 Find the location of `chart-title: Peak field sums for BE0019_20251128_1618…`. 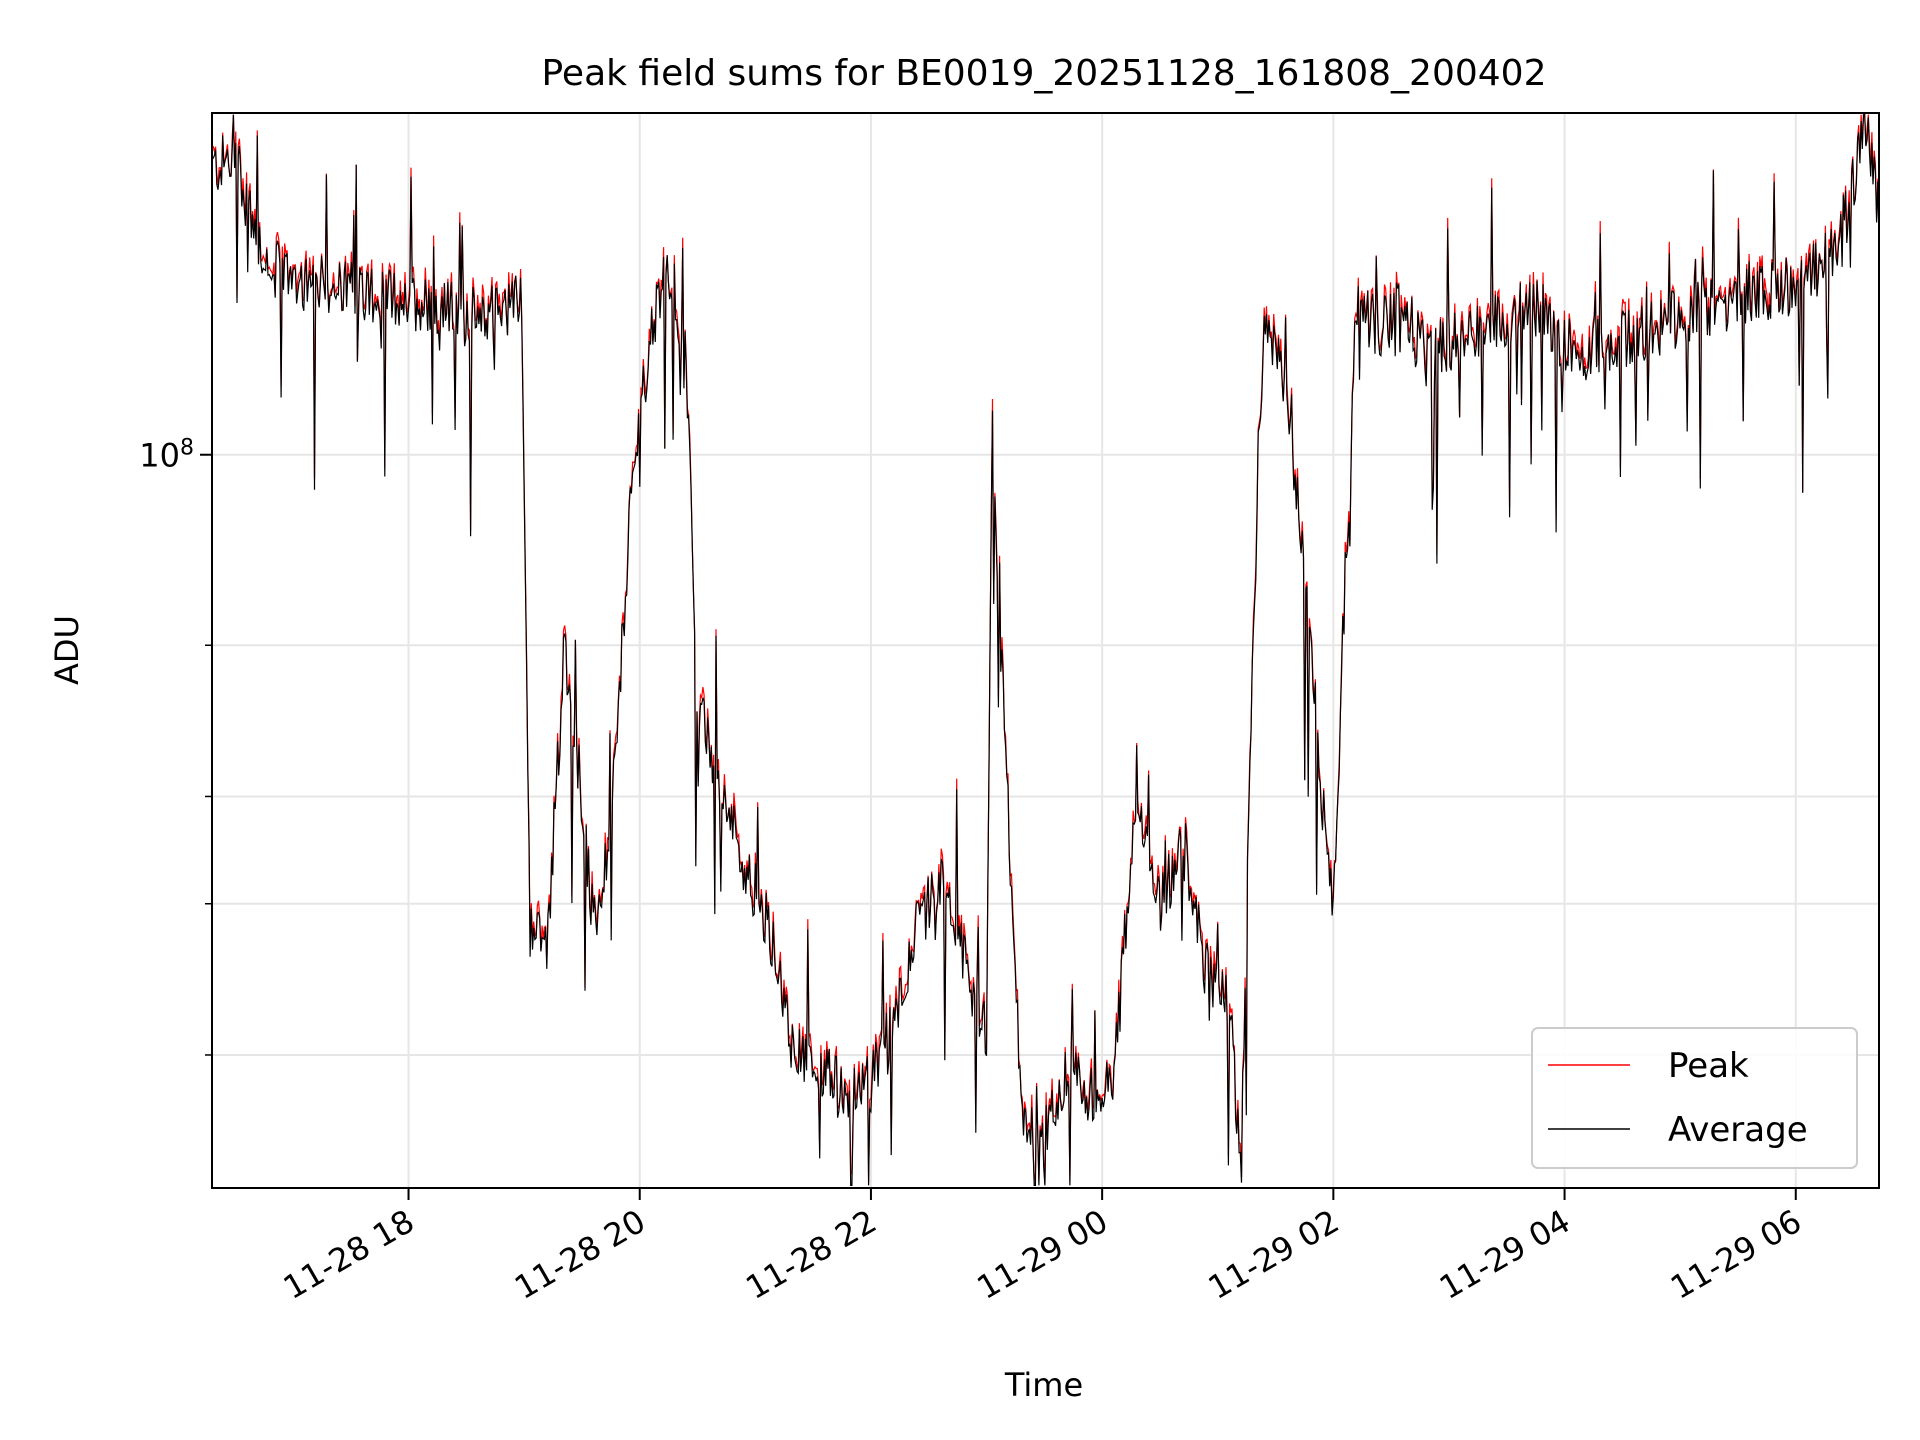

chart-title: Peak field sums for BE0019_20251128_1618… is located at coordinates (1044, 73).